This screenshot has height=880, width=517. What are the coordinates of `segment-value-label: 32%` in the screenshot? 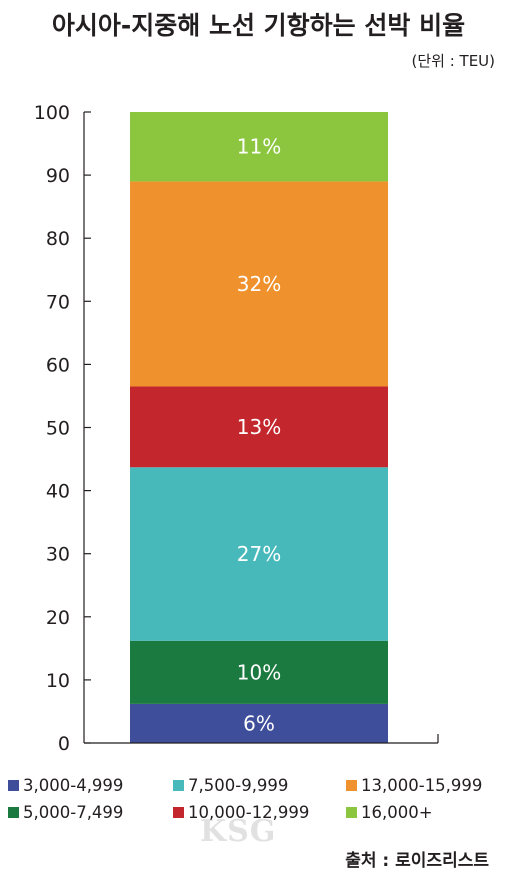 It's located at (259, 284).